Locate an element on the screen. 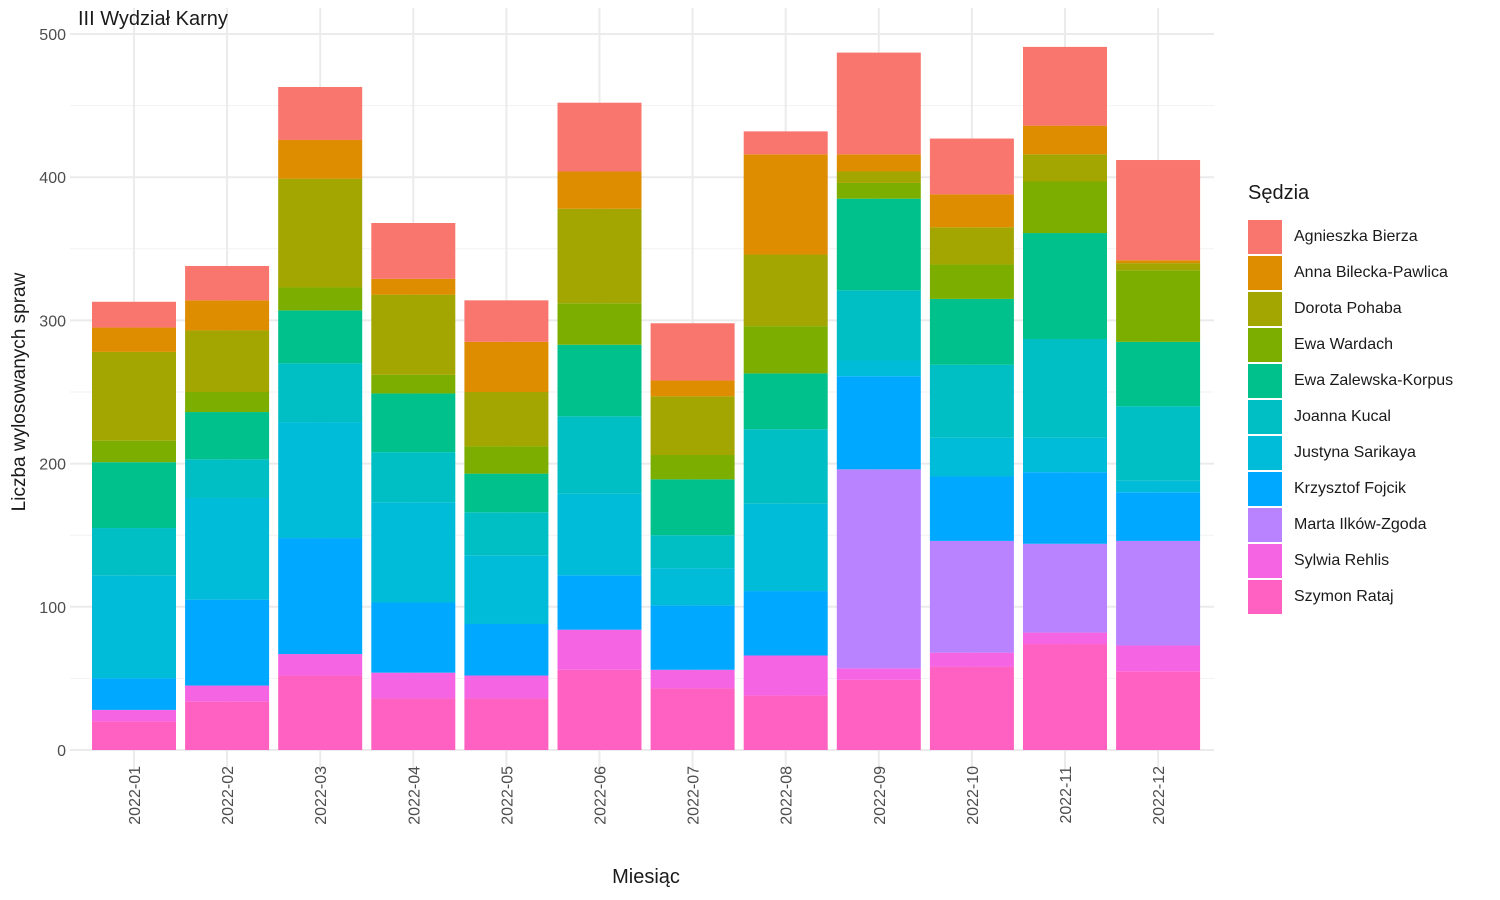  legend-title: Sędzia is located at coordinates (1279, 193).